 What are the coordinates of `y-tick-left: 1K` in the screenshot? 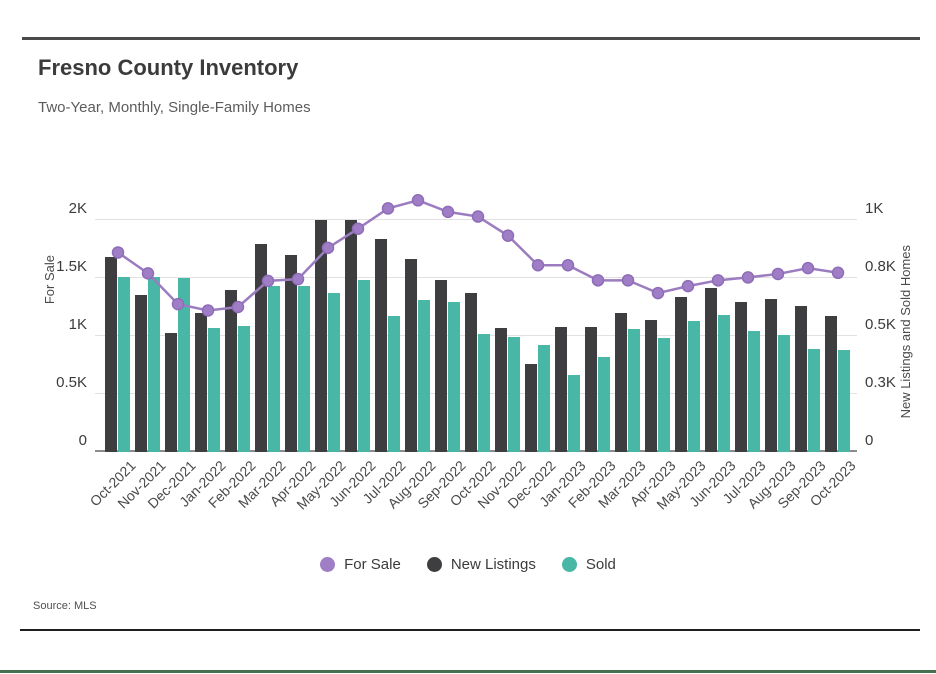 It's located at (77, 324).